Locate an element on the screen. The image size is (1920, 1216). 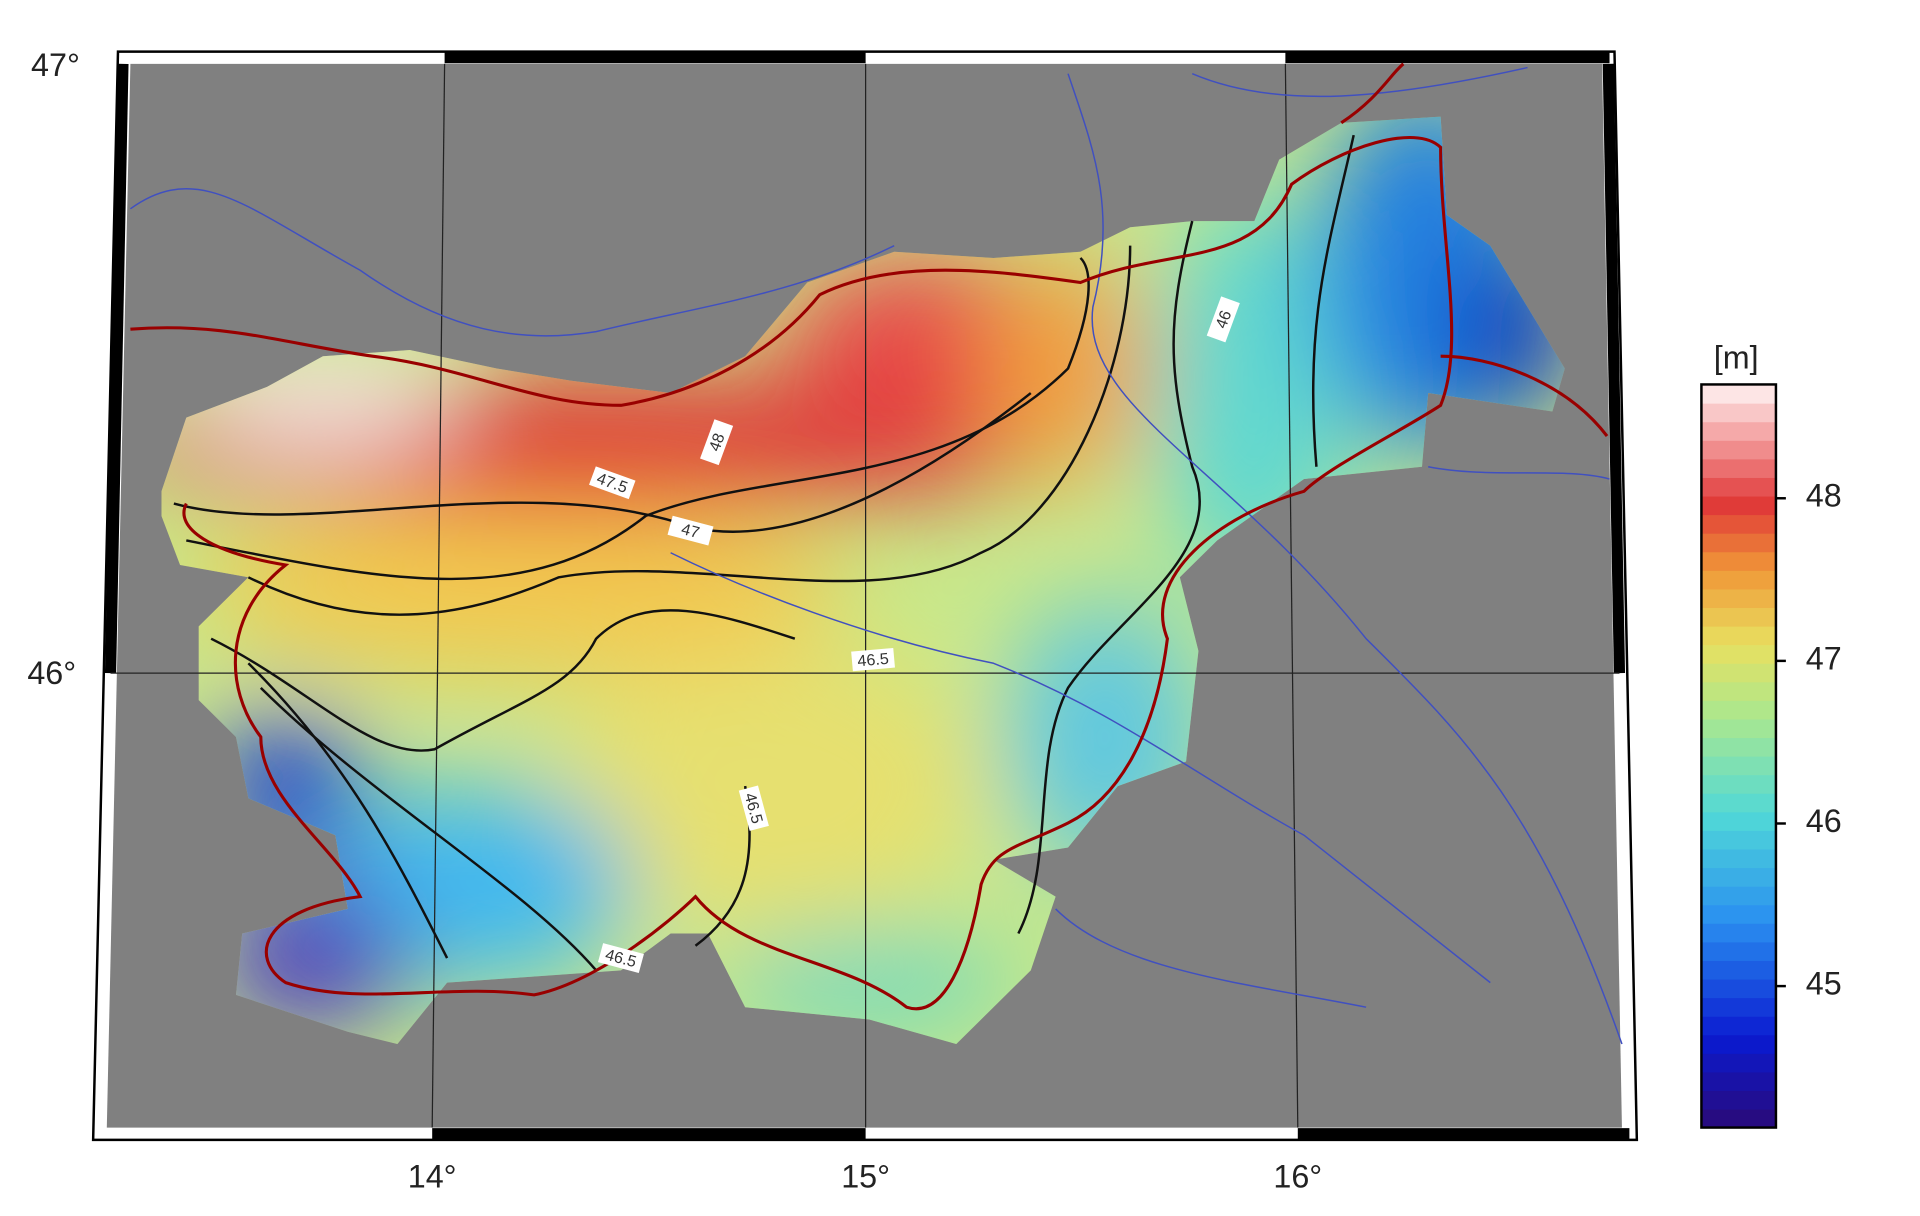
contour-label-text: 48 is located at coordinates (716, 442).